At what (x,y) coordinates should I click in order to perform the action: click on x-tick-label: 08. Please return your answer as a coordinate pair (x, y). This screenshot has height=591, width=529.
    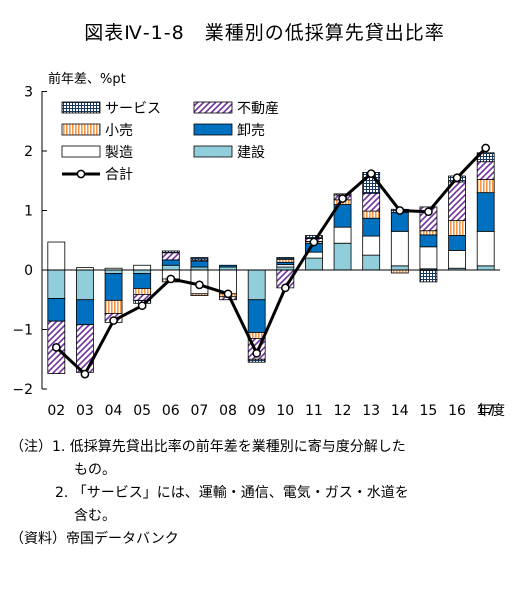
    Looking at the image, I should click on (228, 411).